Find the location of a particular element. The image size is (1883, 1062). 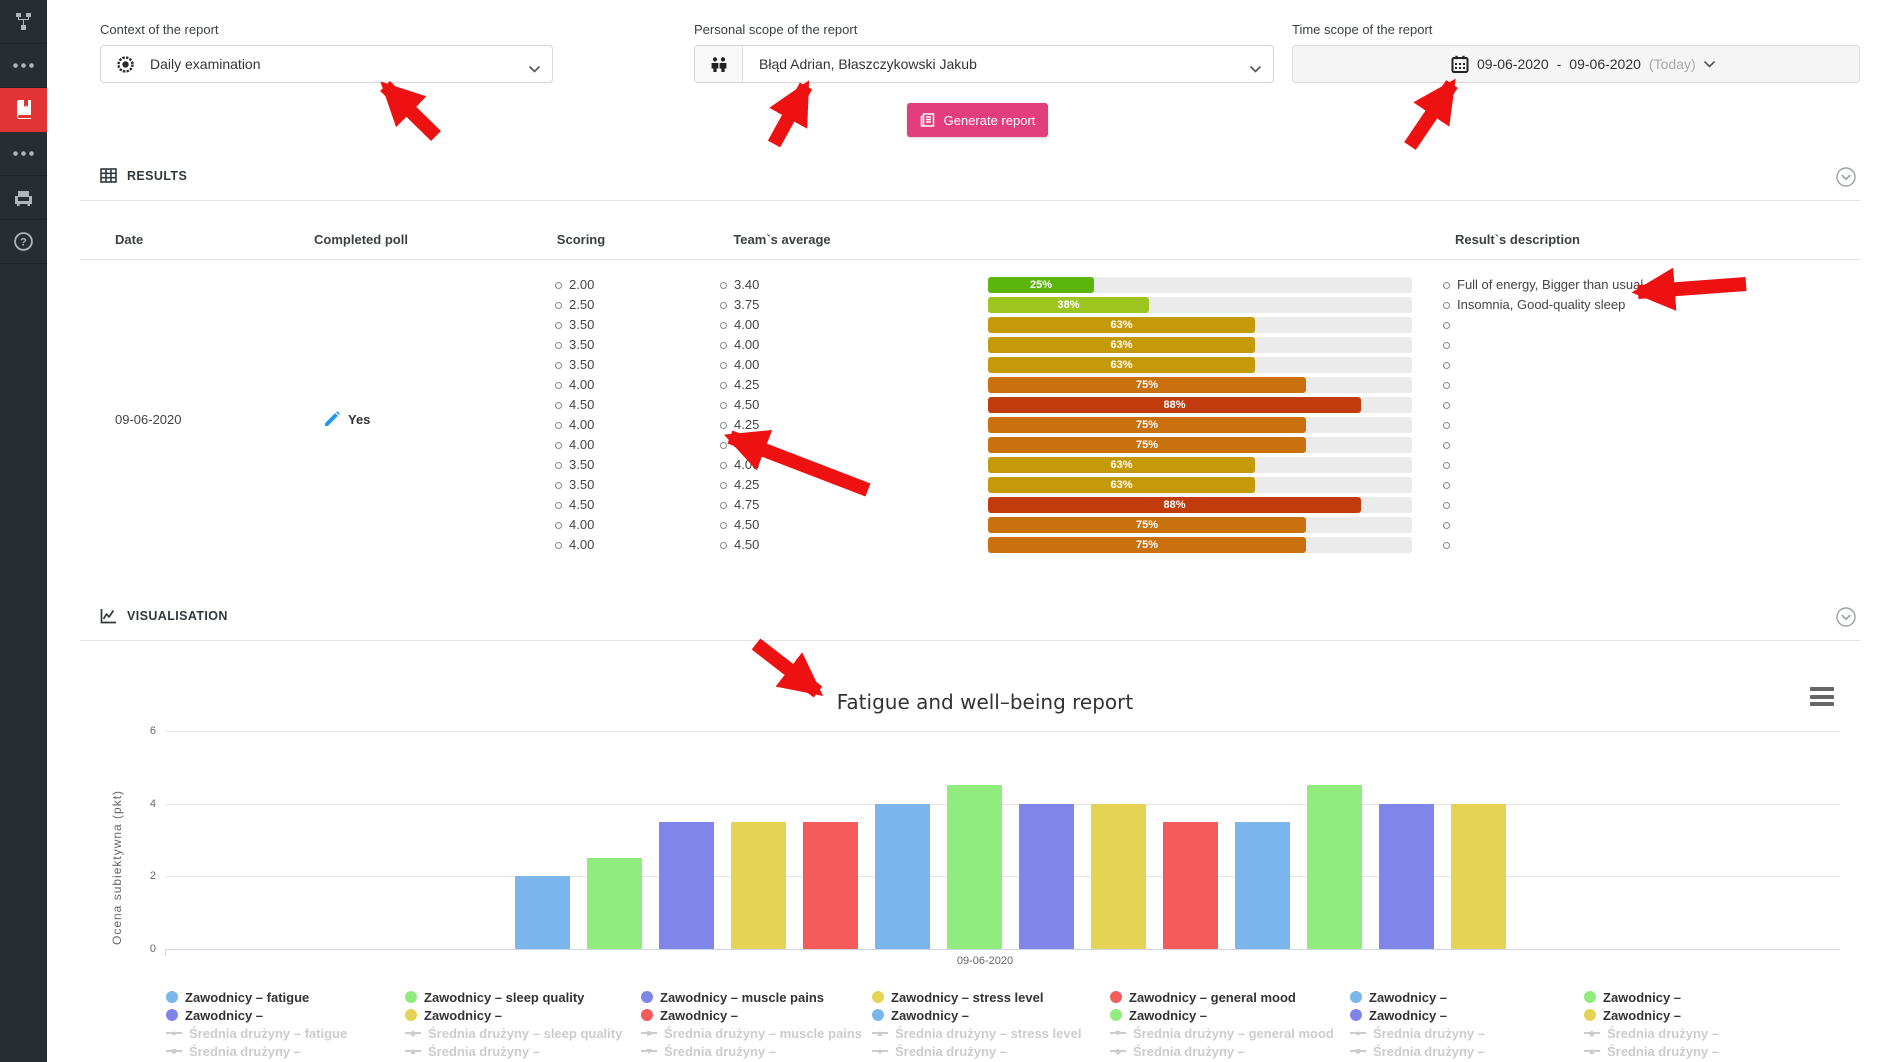

context-select: Daily examination is located at coordinates (326, 64).